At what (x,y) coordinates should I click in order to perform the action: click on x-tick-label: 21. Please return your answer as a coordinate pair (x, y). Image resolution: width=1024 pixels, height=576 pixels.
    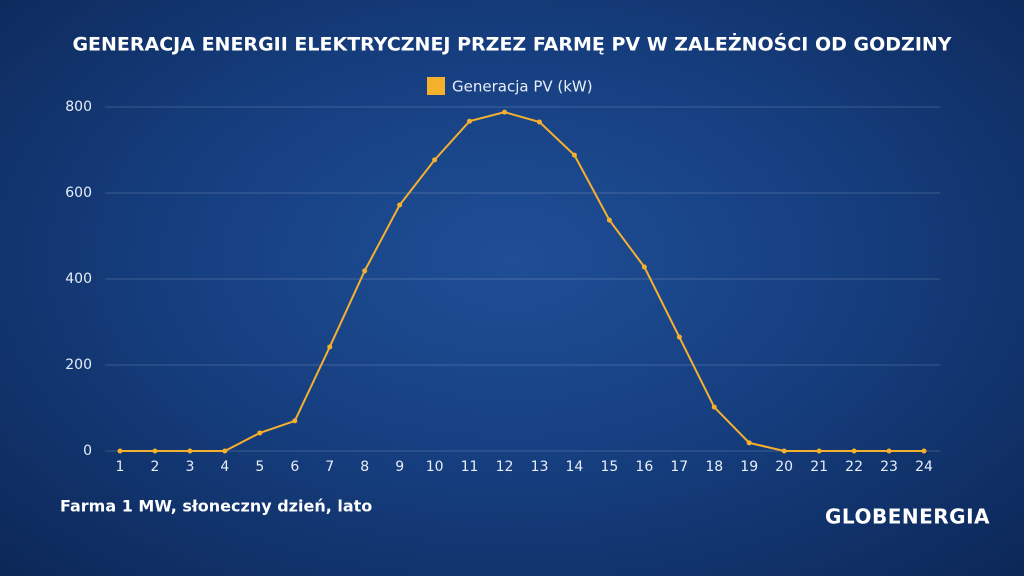
    Looking at the image, I should click on (819, 467).